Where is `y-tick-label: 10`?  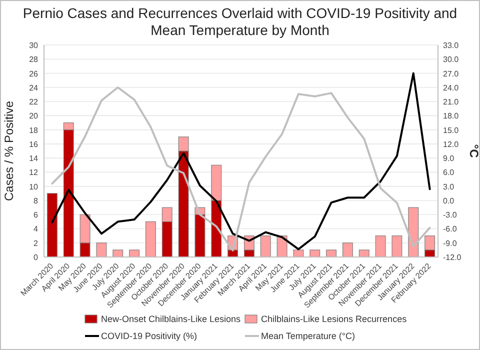 y-tick-label: 10 is located at coordinates (34, 187).